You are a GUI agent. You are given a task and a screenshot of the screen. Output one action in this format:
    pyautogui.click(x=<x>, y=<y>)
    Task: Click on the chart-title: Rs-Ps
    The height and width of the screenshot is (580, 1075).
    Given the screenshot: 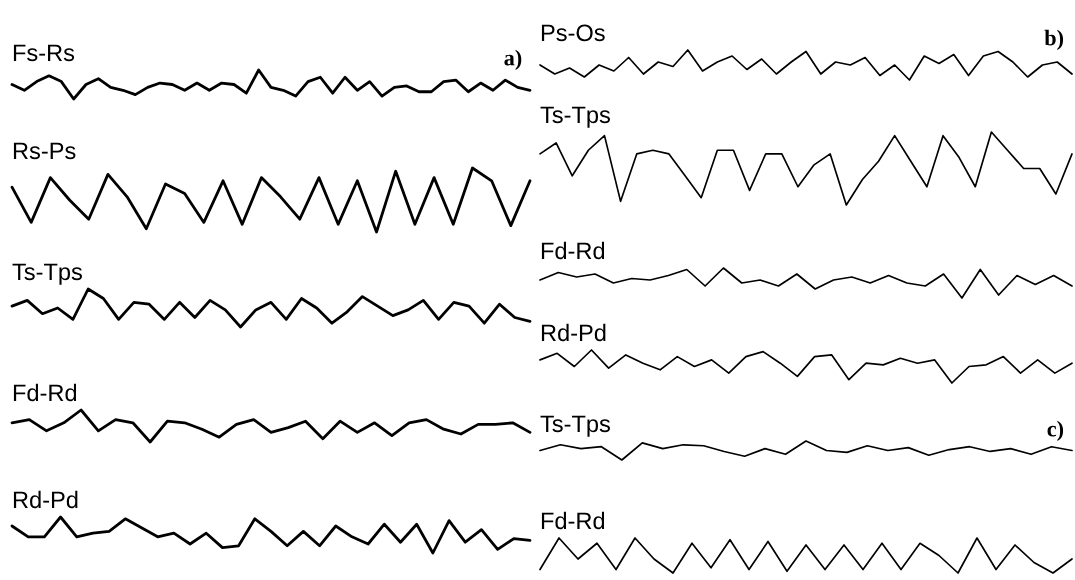 What is the action you would take?
    pyautogui.click(x=44, y=151)
    